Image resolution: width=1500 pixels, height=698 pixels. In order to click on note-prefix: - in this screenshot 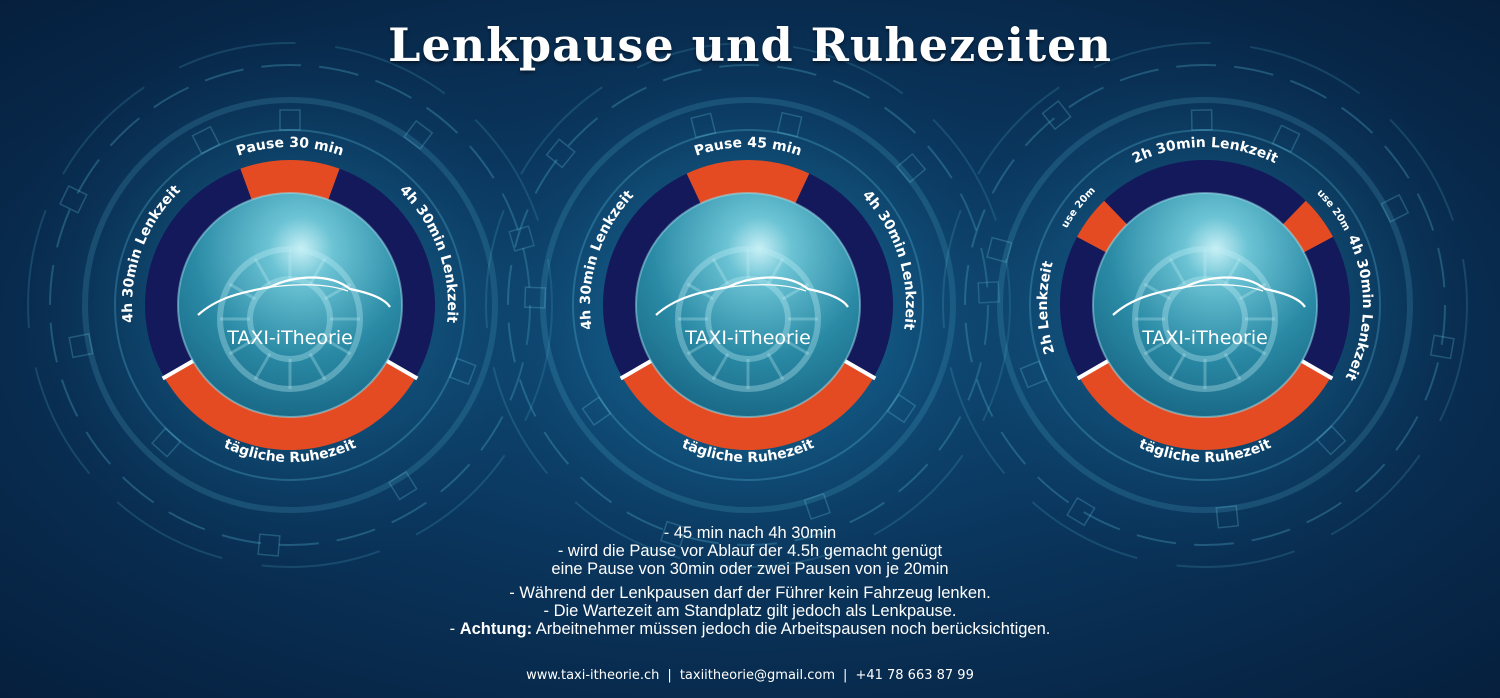, I will do `click(454, 629)`.